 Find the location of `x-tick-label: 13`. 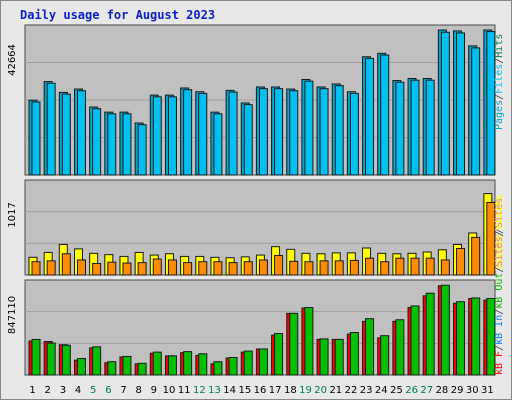

x-tick-label: 13 is located at coordinates (214, 390).